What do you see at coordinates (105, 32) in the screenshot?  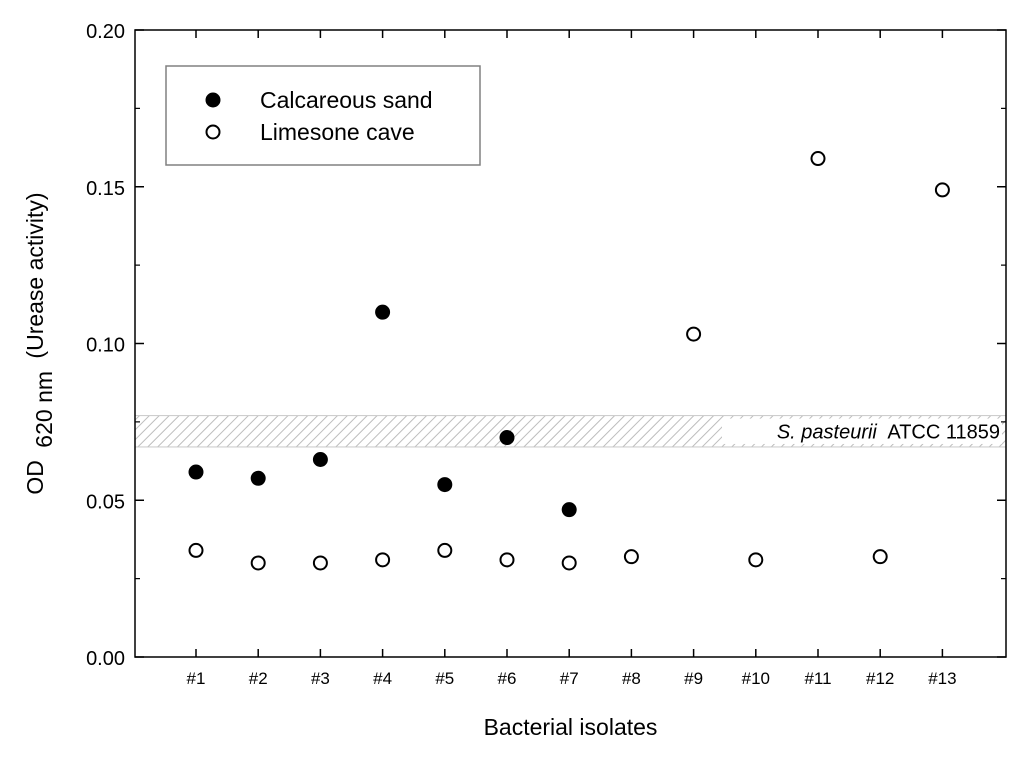 I see `y-tick-label: 0.20` at bounding box center [105, 32].